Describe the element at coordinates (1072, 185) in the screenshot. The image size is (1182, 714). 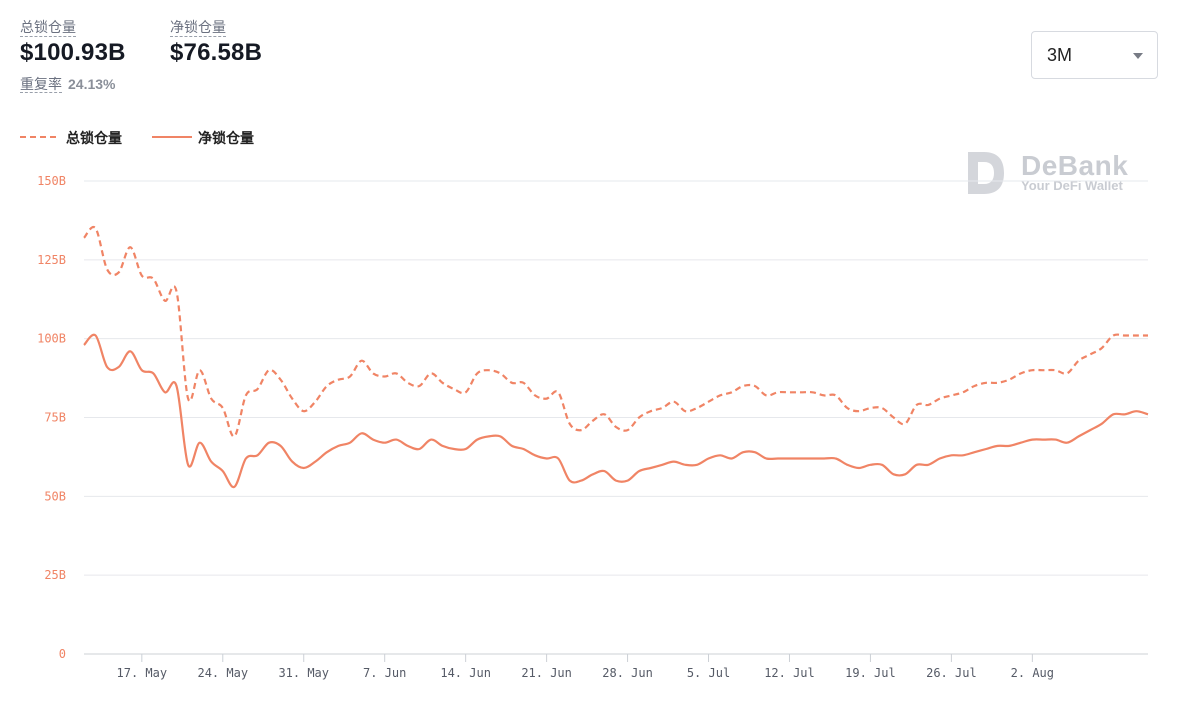
I see `watermark-subtitle: Your DeFi Wallet` at that location.